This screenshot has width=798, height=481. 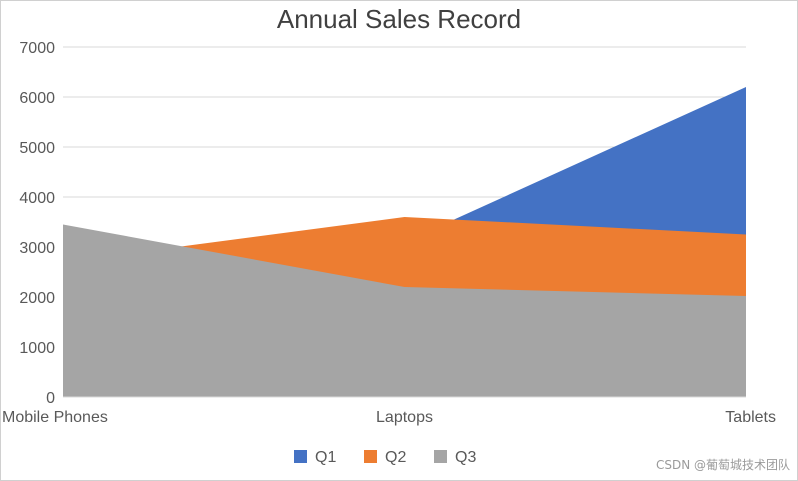 What do you see at coordinates (325, 457) in the screenshot?
I see `legend-label-q1: Q1` at bounding box center [325, 457].